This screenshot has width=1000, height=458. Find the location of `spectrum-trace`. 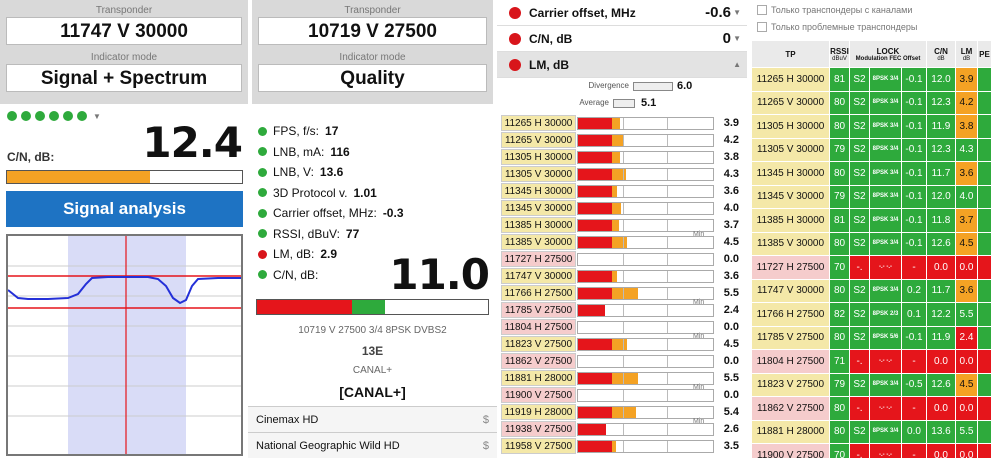

spectrum-trace is located at coordinates (124, 290).